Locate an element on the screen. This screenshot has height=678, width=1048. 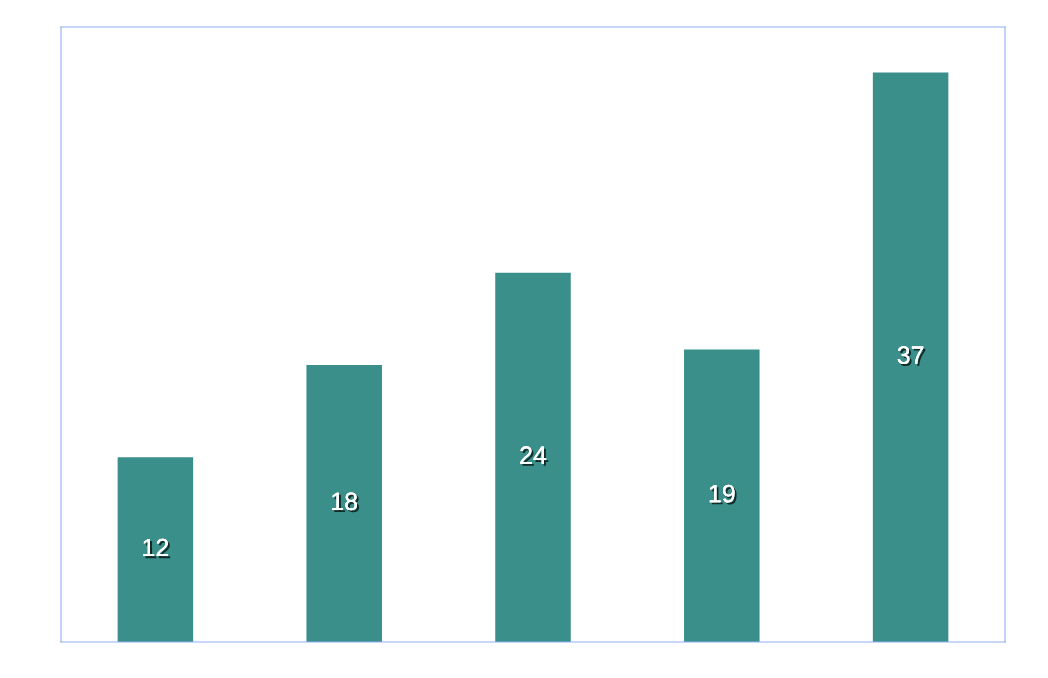
data-label: 24 is located at coordinates (534, 456).